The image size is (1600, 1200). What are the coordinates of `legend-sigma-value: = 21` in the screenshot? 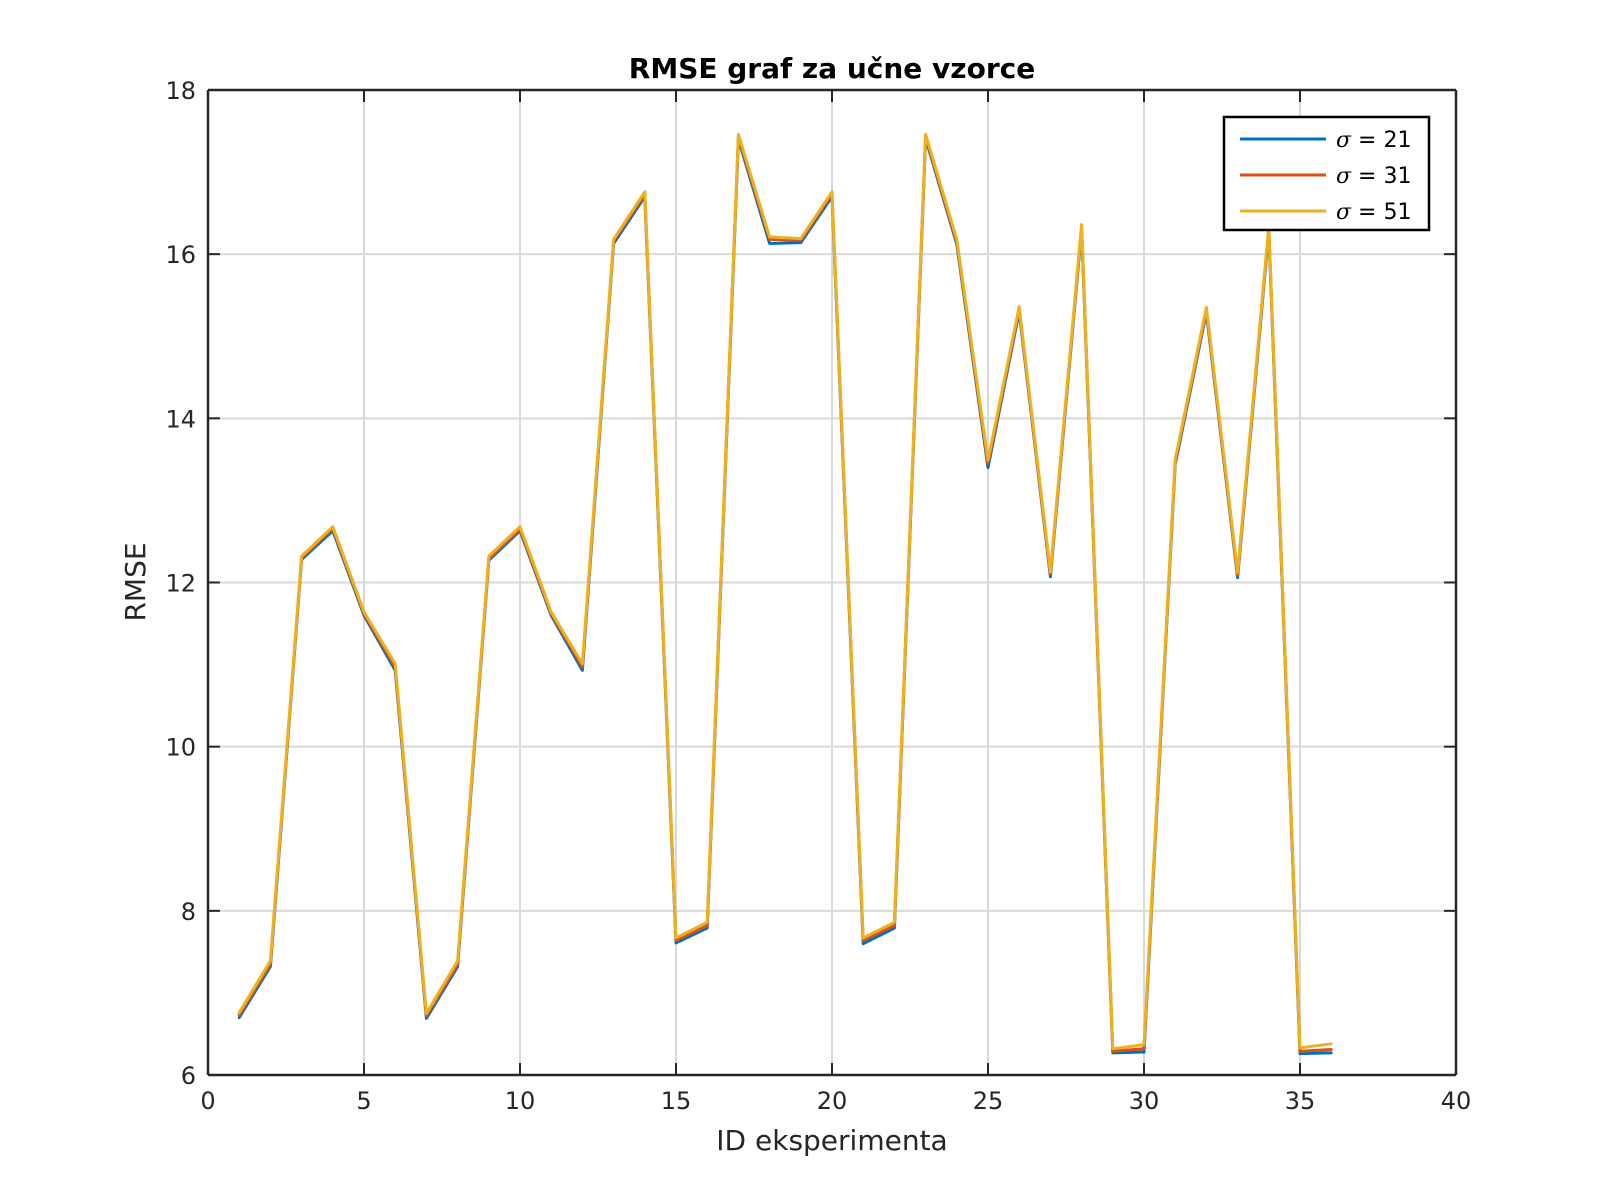 It's located at (1381, 140).